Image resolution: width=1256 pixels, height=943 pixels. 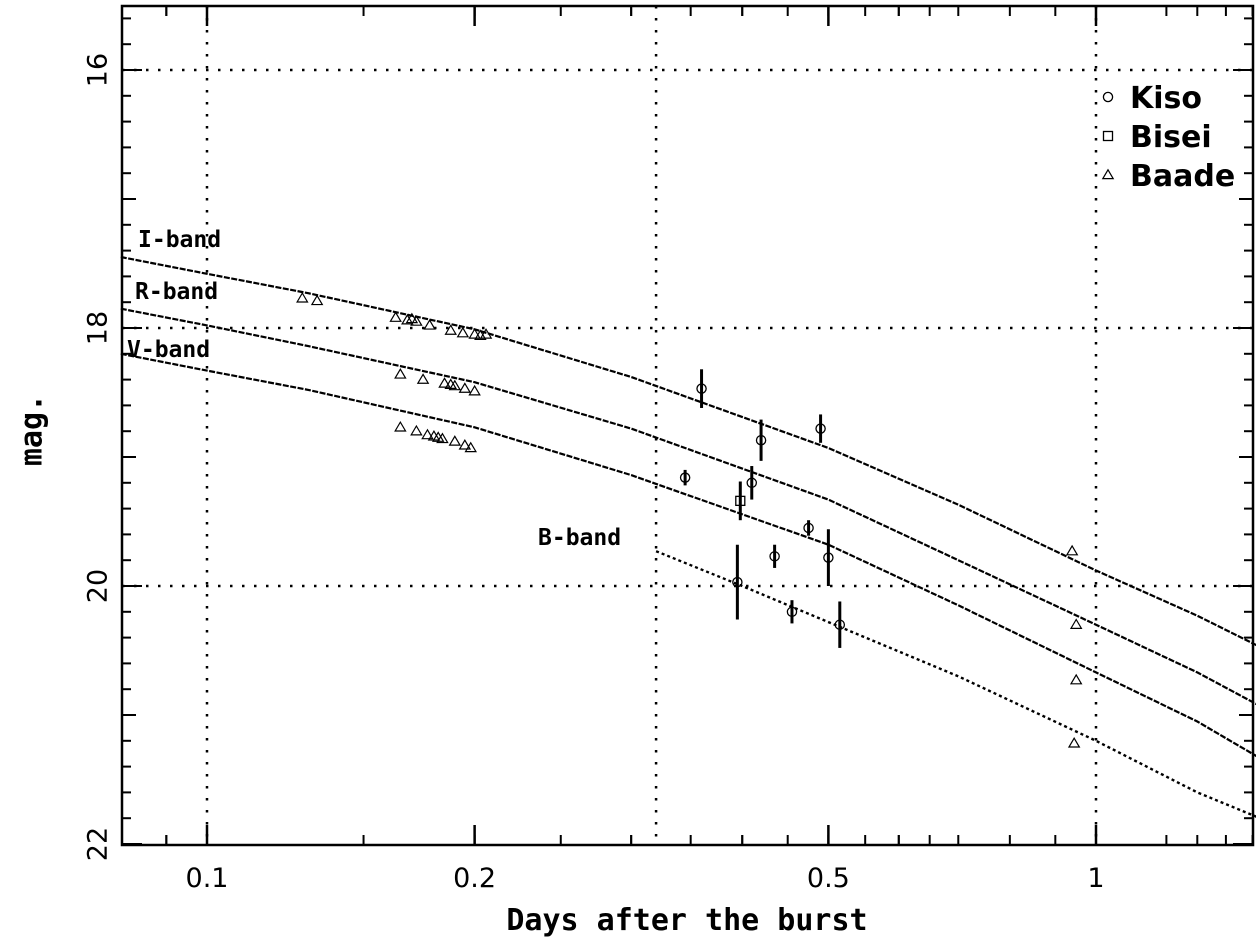 I want to click on legend-marker-kiso, so click(x=1108, y=97).